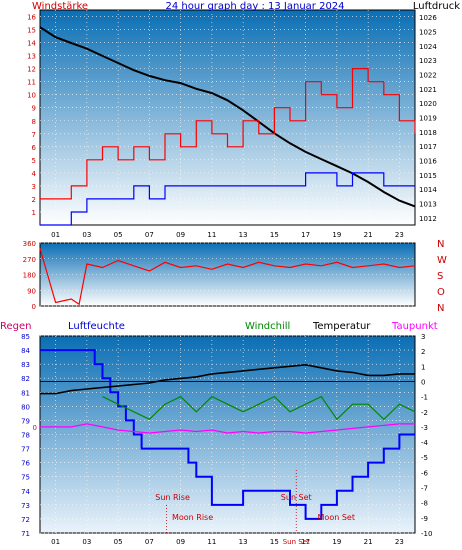  Describe the element at coordinates (60, 6) in the screenshot. I see `wind-axis-label: Windstärke` at that location.